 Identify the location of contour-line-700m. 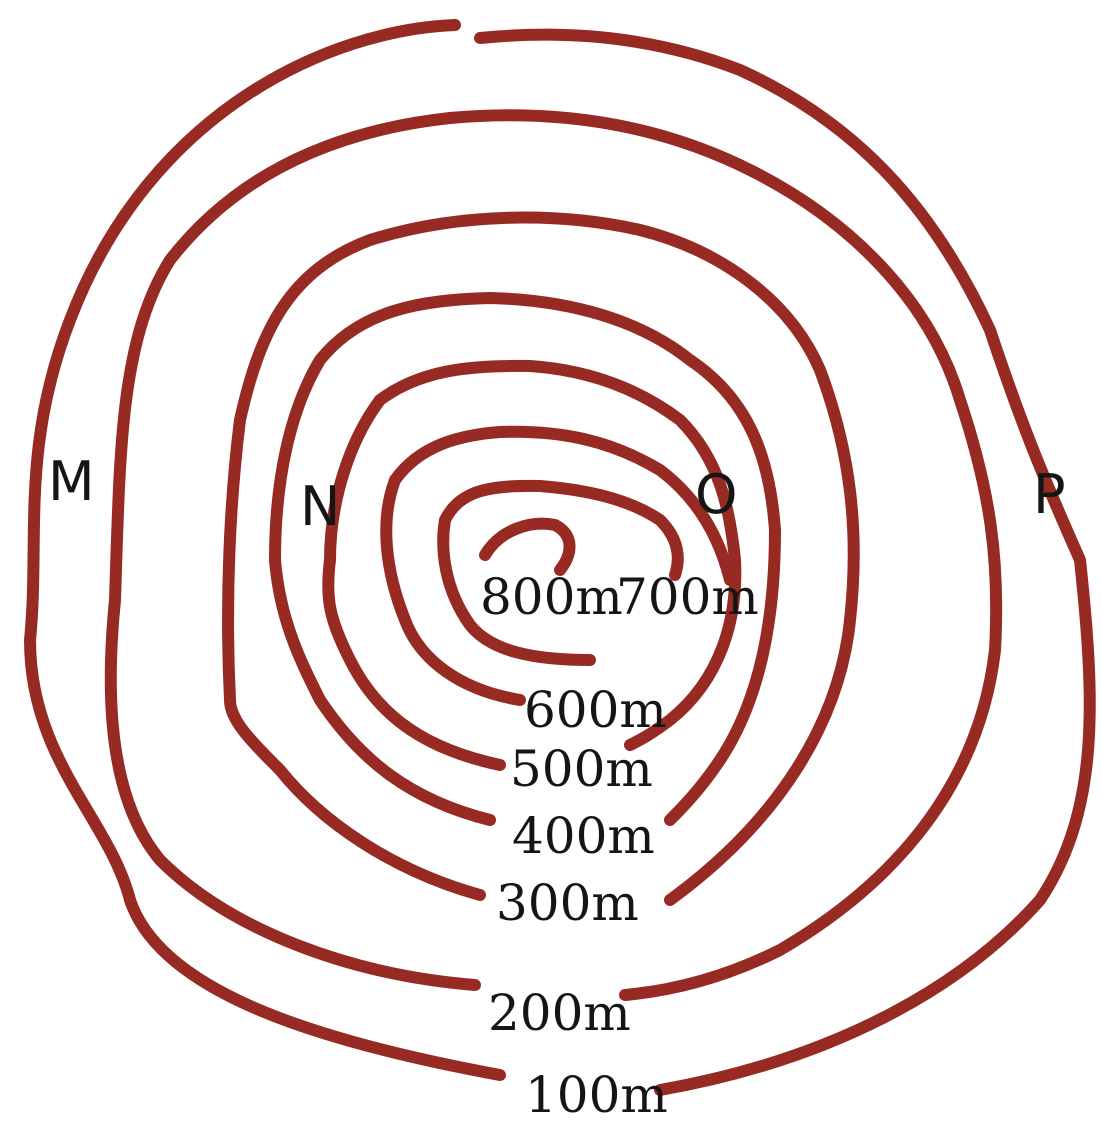
(560, 572).